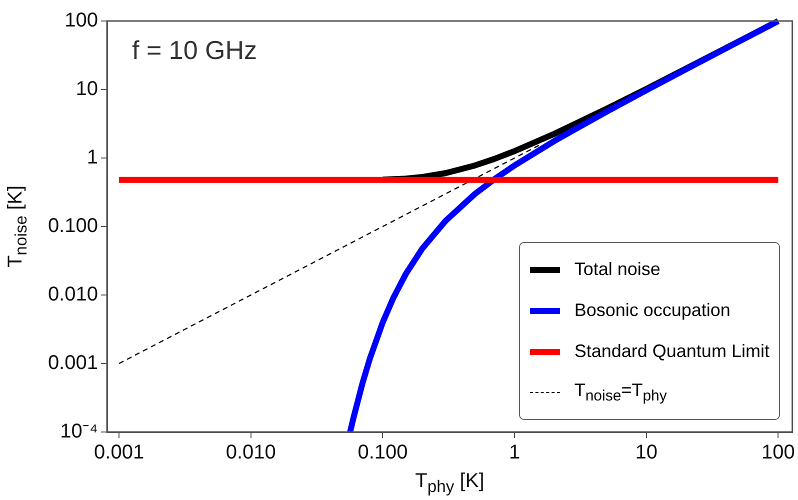 This screenshot has height=500, width=798. Describe the element at coordinates (617, 269) in the screenshot. I see `legend-label: Total noise` at that location.